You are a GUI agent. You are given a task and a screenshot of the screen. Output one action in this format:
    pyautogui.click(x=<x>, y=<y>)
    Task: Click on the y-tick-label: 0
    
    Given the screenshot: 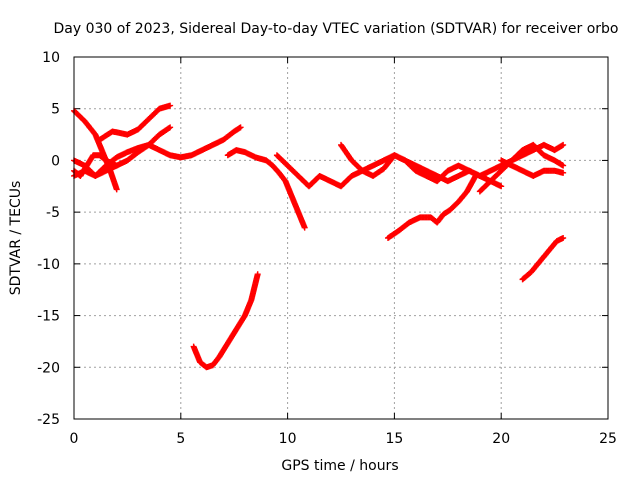 What is the action you would take?
    pyautogui.click(x=55, y=161)
    